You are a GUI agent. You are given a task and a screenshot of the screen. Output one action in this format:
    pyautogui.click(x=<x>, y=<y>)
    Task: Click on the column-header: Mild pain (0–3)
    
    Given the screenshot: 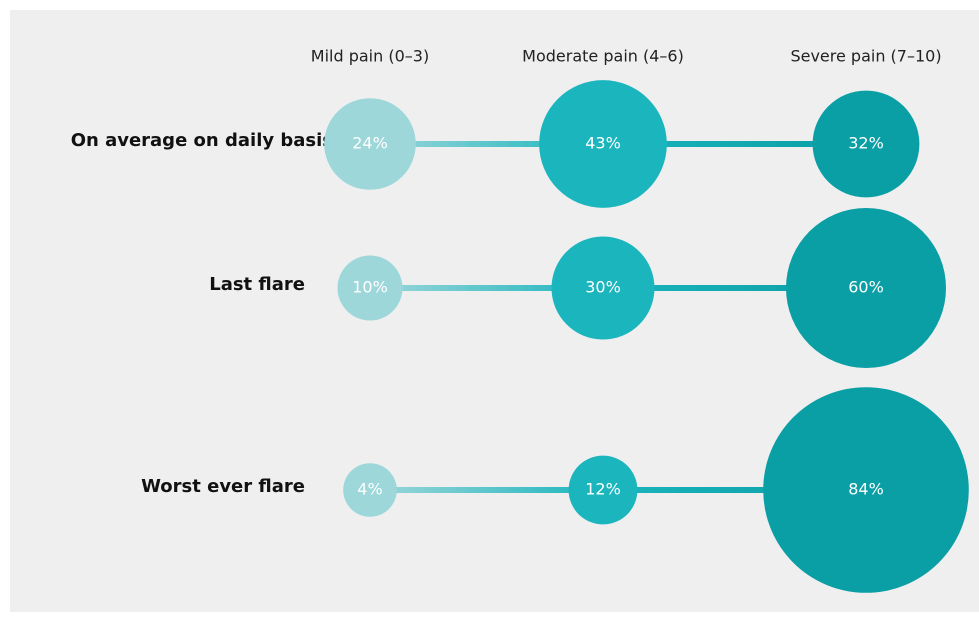 What is the action you would take?
    pyautogui.click(x=370, y=56)
    